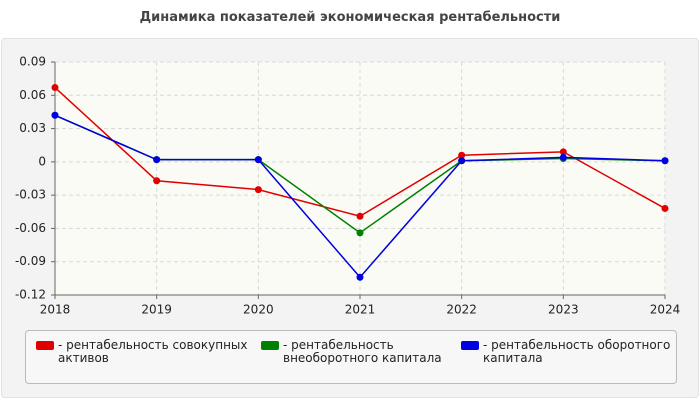 The image size is (700, 400). What do you see at coordinates (55, 310) in the screenshot?
I see `x-tick-label: 2018` at bounding box center [55, 310].